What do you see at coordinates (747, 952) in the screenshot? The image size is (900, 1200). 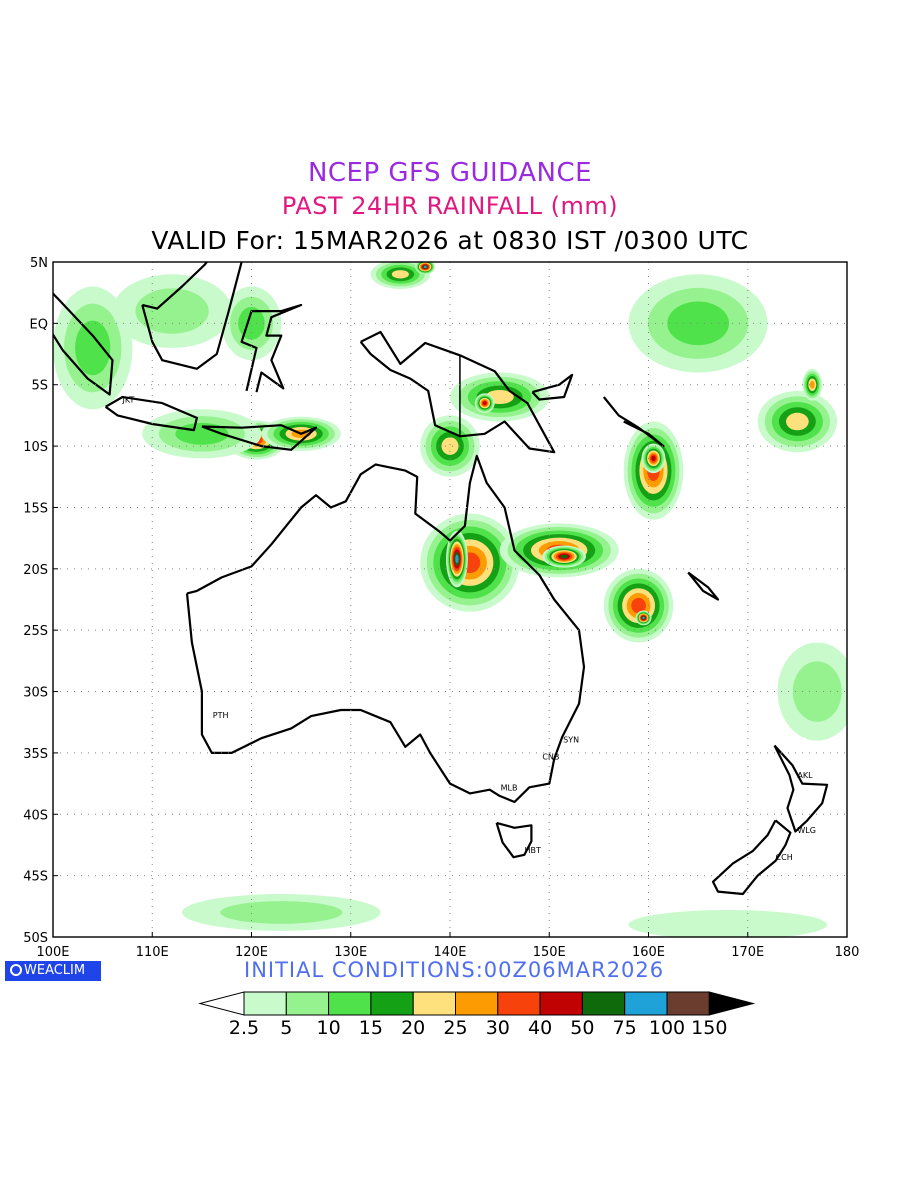 I see `lon-tick-label: 170E` at bounding box center [747, 952].